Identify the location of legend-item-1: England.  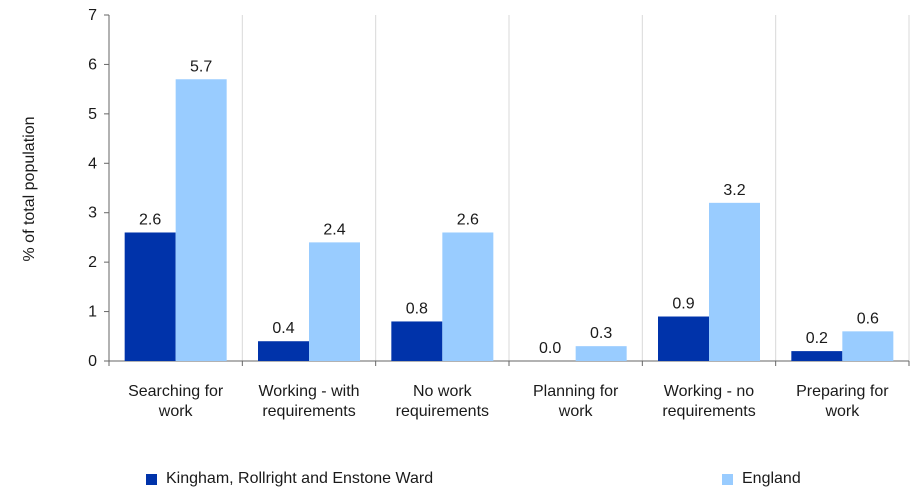
(761, 479).